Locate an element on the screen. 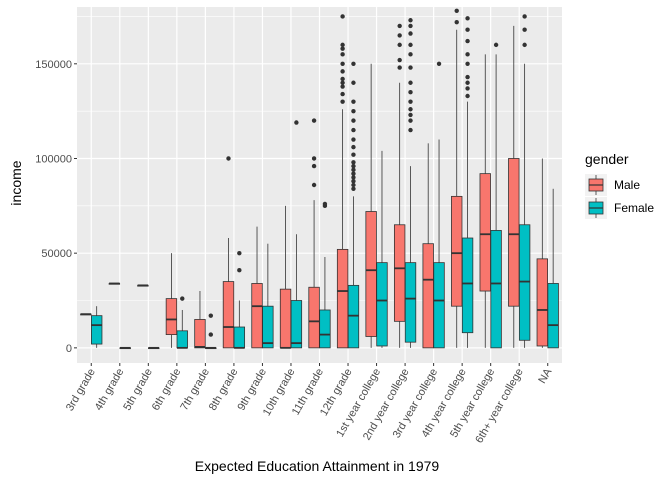 The image size is (672, 480). legend: gender Male Female is located at coordinates (619, 185).